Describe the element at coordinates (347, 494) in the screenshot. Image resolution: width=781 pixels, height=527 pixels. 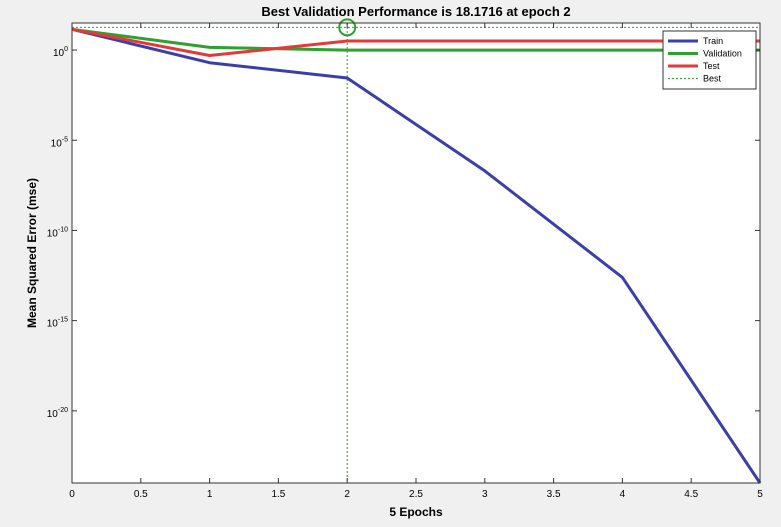
I see `x-tick-label: 2` at that location.